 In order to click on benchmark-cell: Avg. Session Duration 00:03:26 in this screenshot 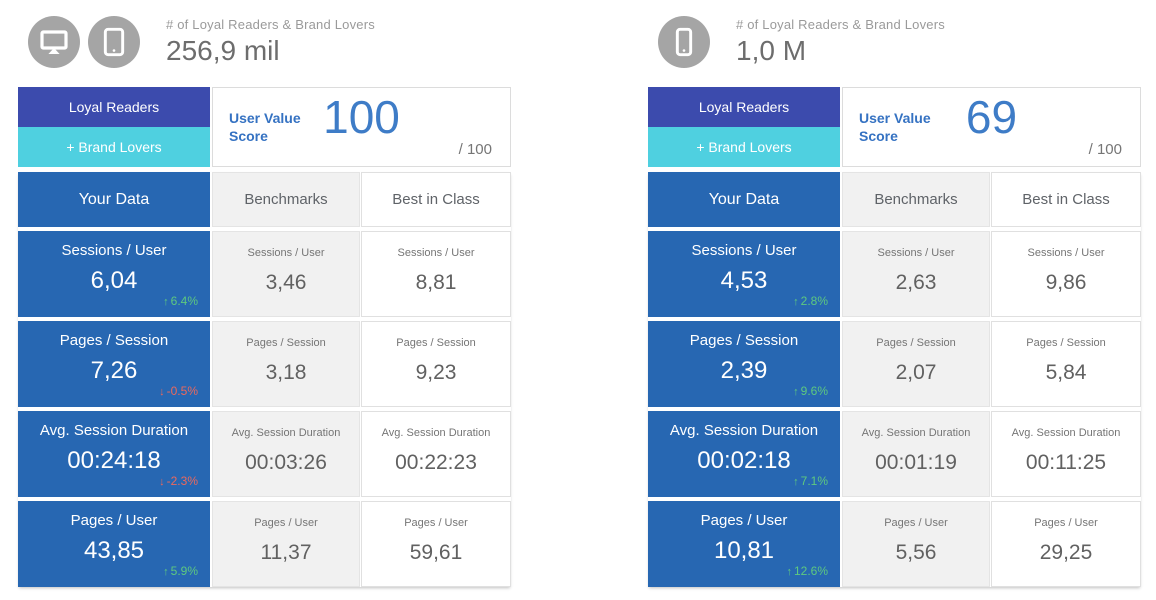, I will do `click(286, 454)`.